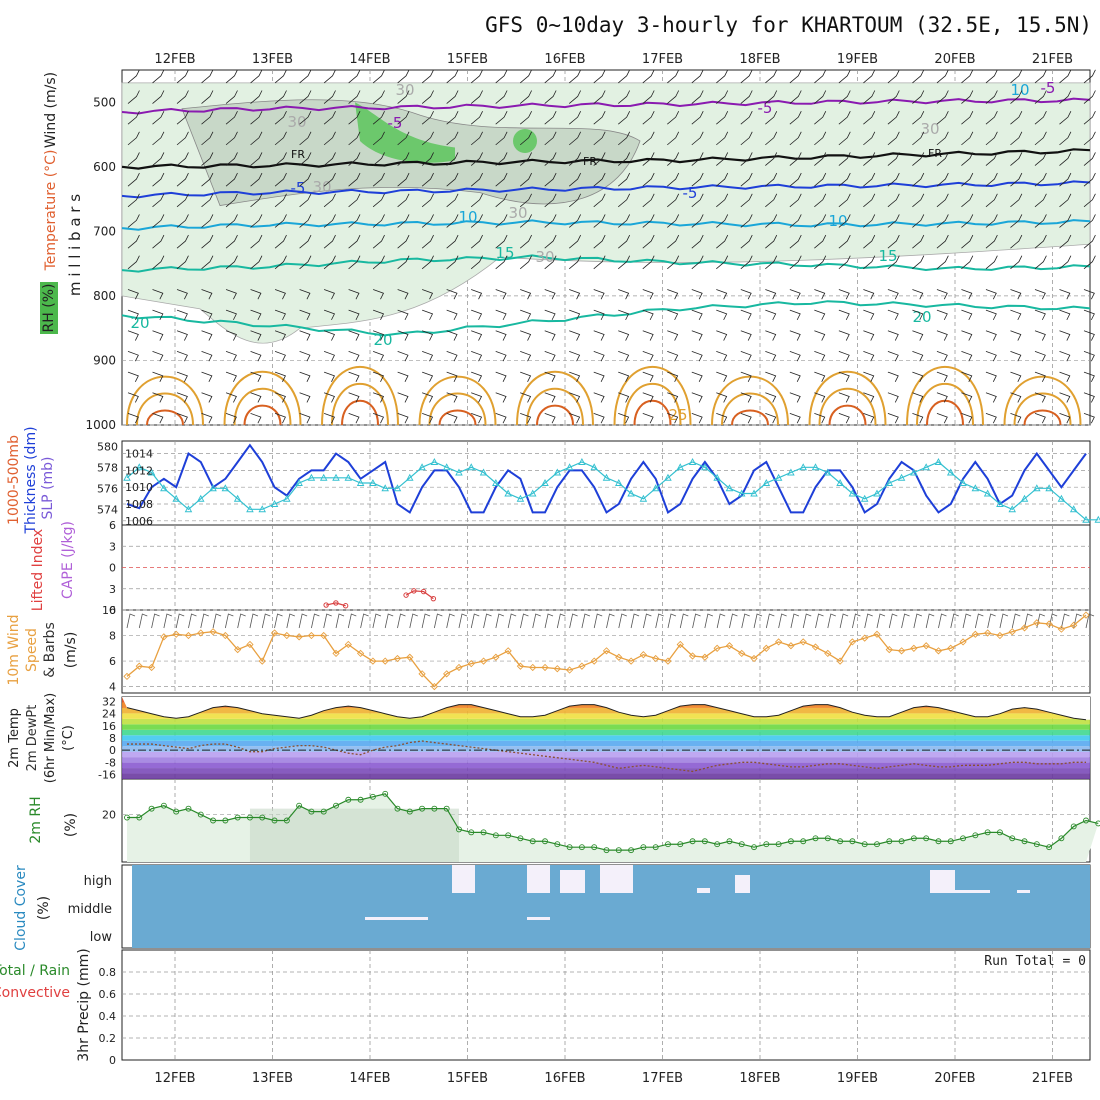 The image size is (1100, 1100). Describe the element at coordinates (112, 750) in the screenshot. I see `temp-ytick: 0` at that location.